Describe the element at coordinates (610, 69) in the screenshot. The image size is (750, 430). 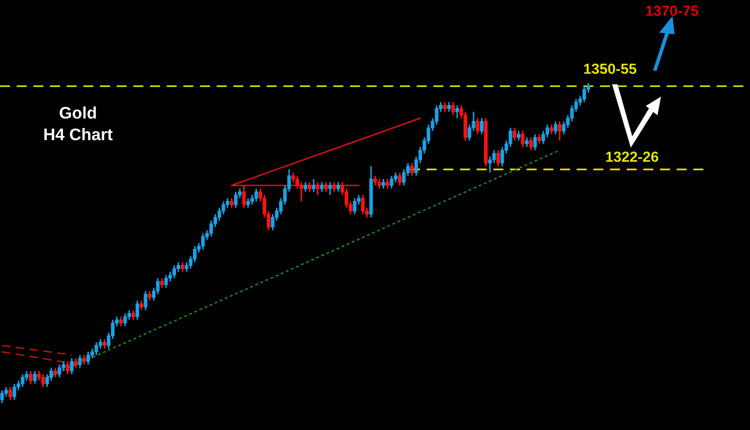
I see `text: 1350-55` at that location.